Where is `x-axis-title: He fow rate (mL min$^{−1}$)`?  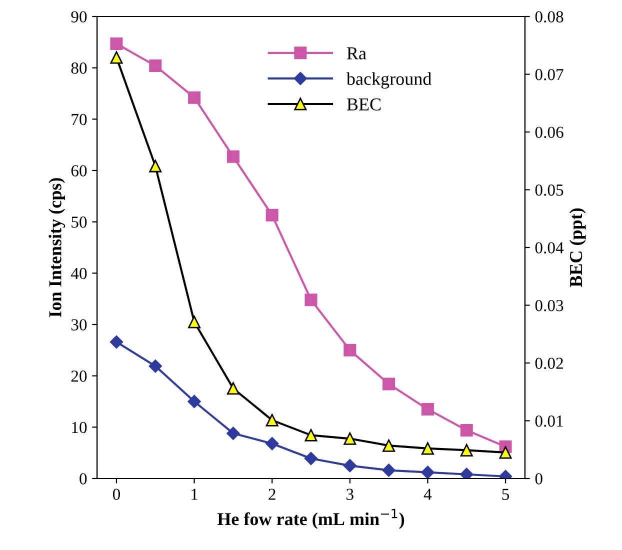 x-axis-title: He fow rate (mL min$^{−1}$) is located at coordinates (310, 518).